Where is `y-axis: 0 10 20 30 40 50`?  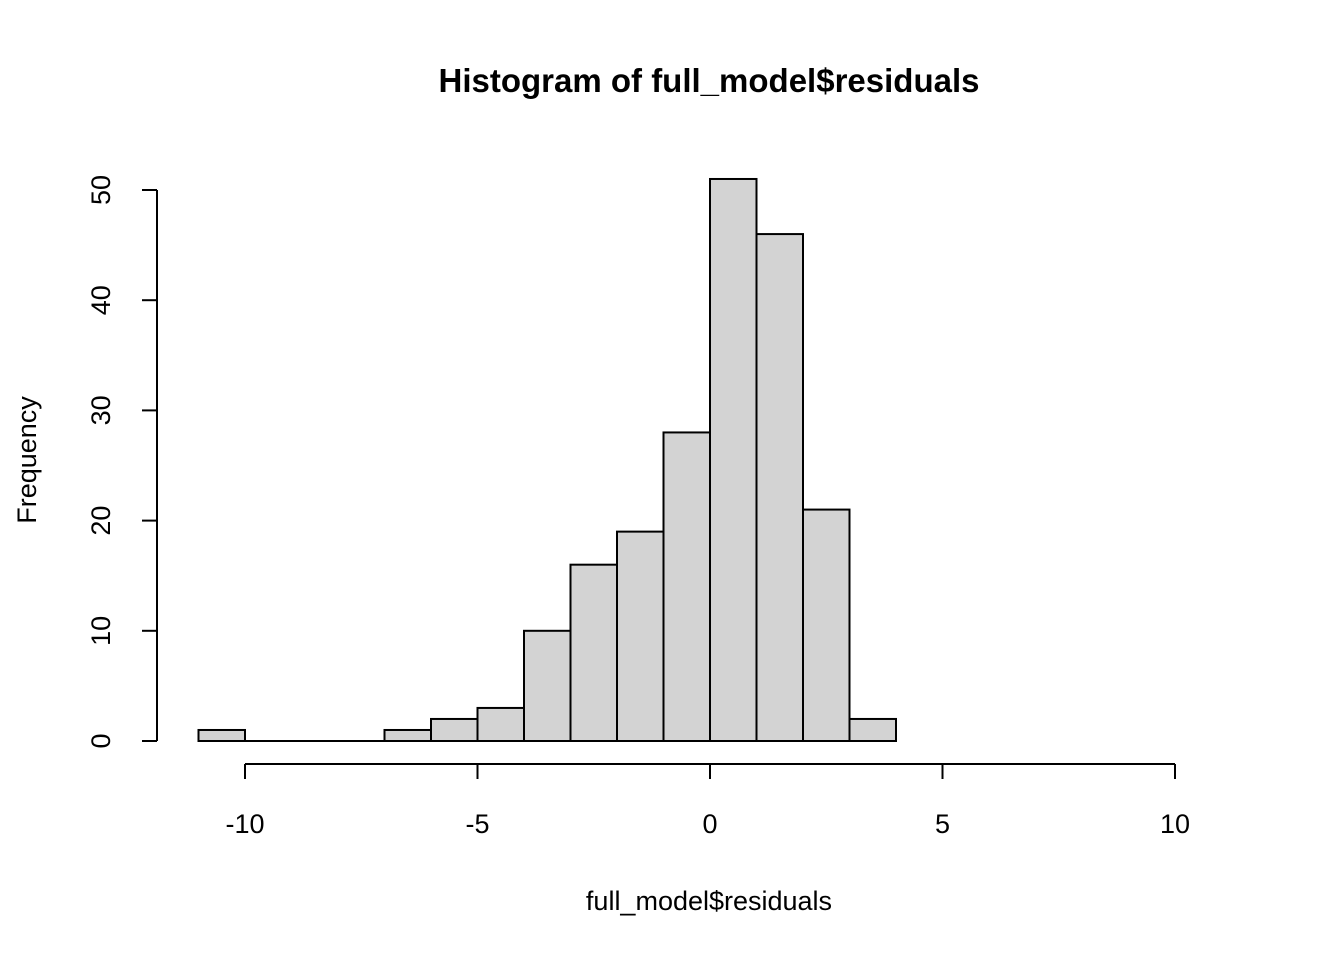
y-axis: 0 10 20 30 40 50 is located at coordinates (122, 462).